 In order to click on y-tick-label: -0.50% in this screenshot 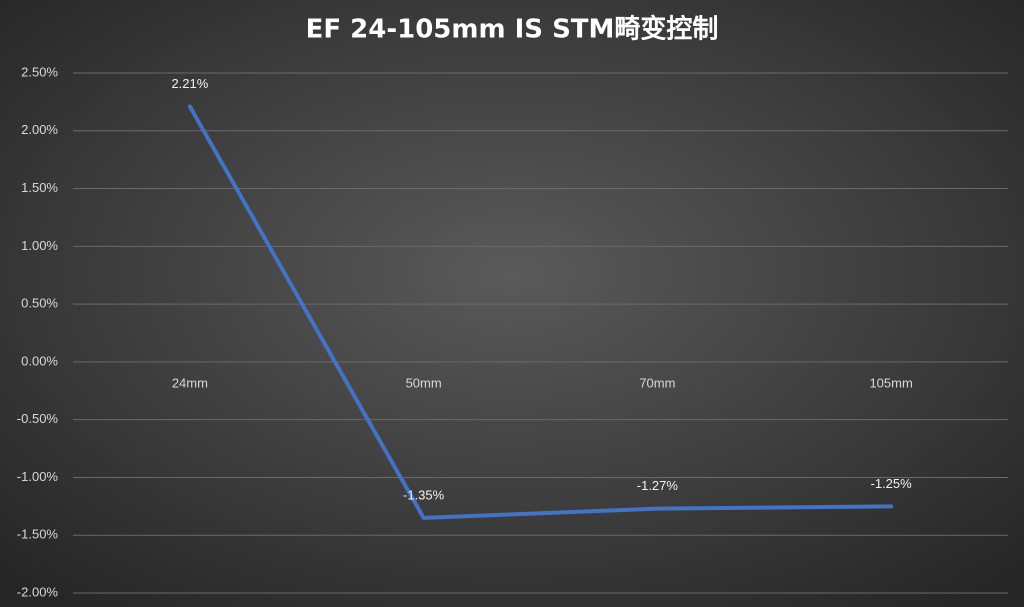, I will do `click(38, 418)`.